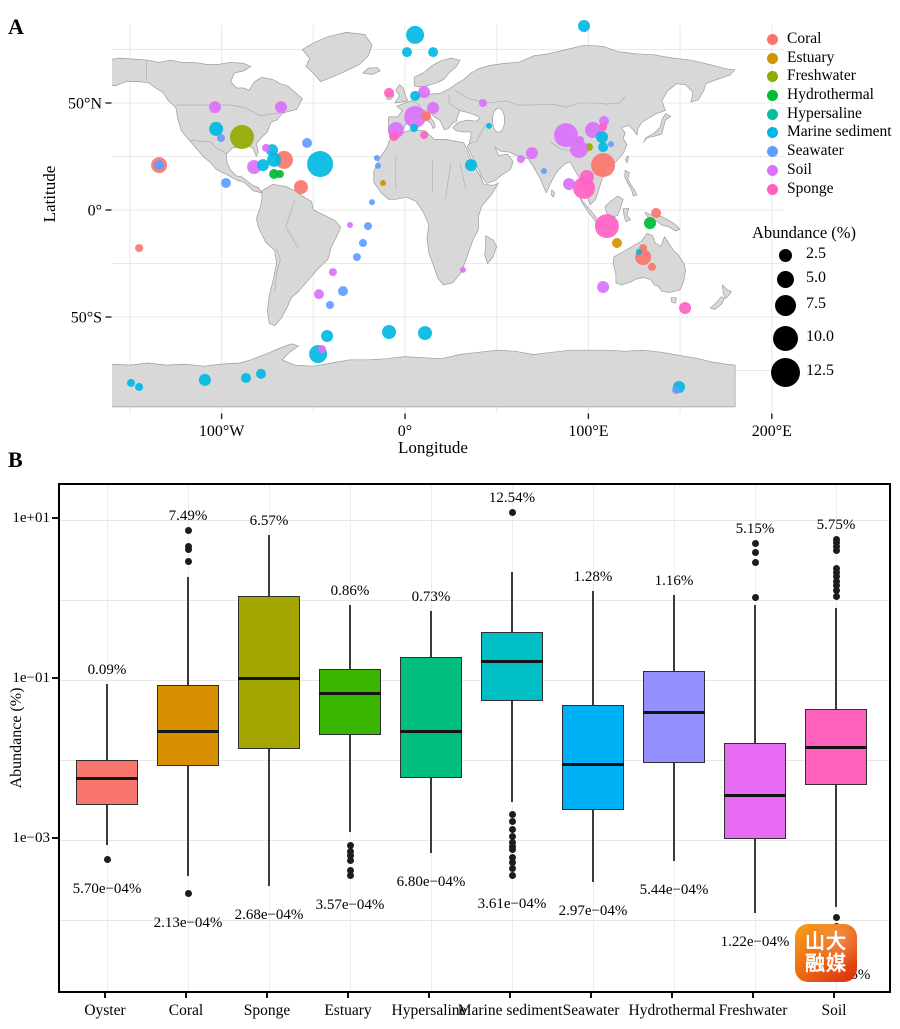  What do you see at coordinates (186, 1010) in the screenshot?
I see `category-label-coral: Coral` at bounding box center [186, 1010].